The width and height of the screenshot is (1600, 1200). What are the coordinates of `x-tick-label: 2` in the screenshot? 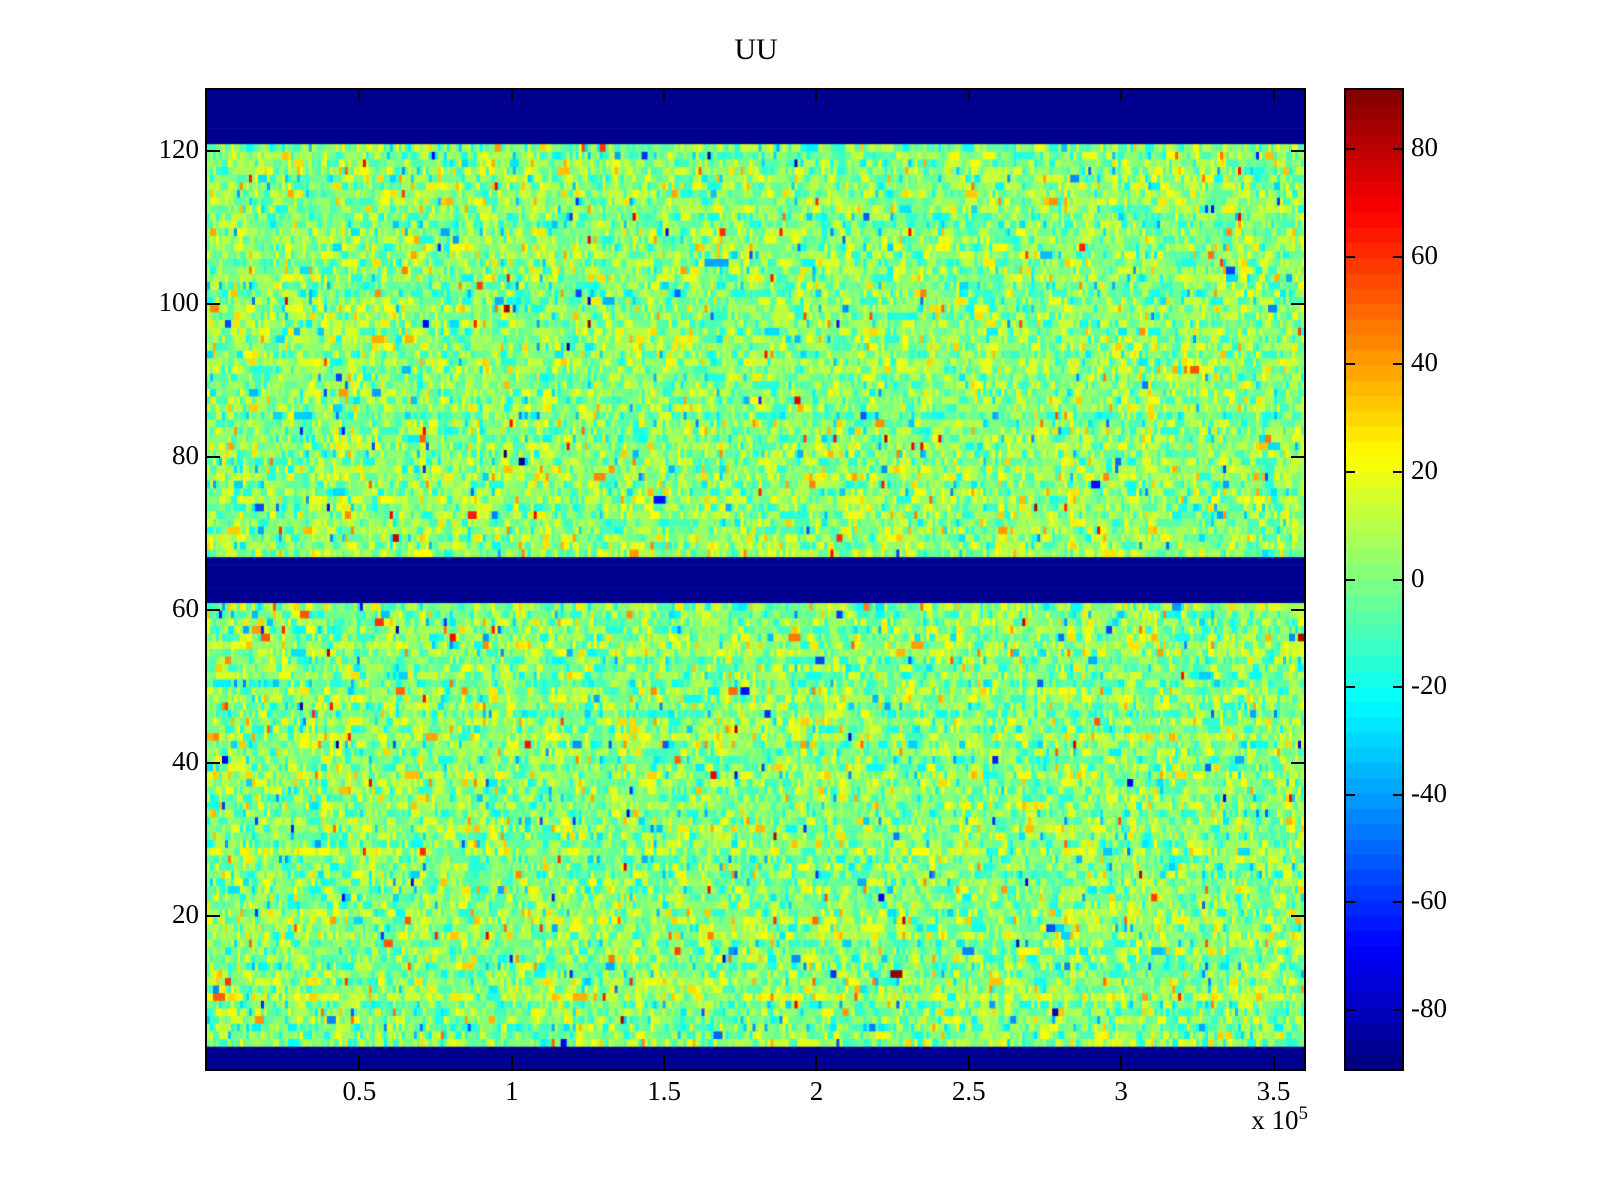 It's located at (816, 1091).